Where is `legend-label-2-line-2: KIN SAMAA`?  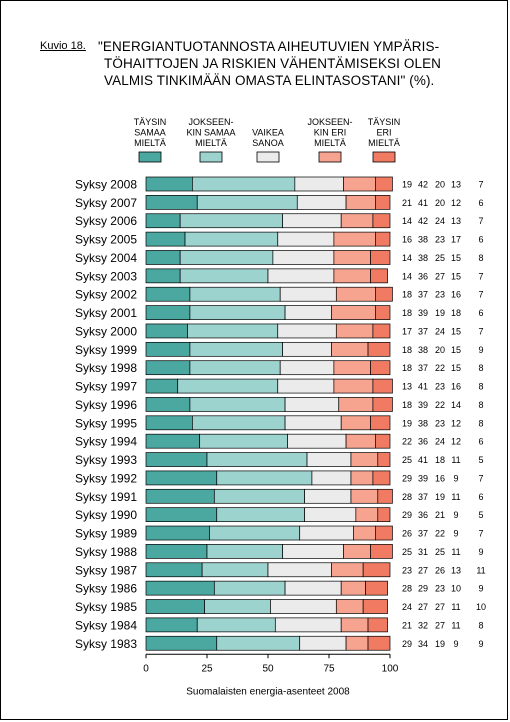 legend-label-2-line-2: KIN SAMAA is located at coordinates (210, 133).